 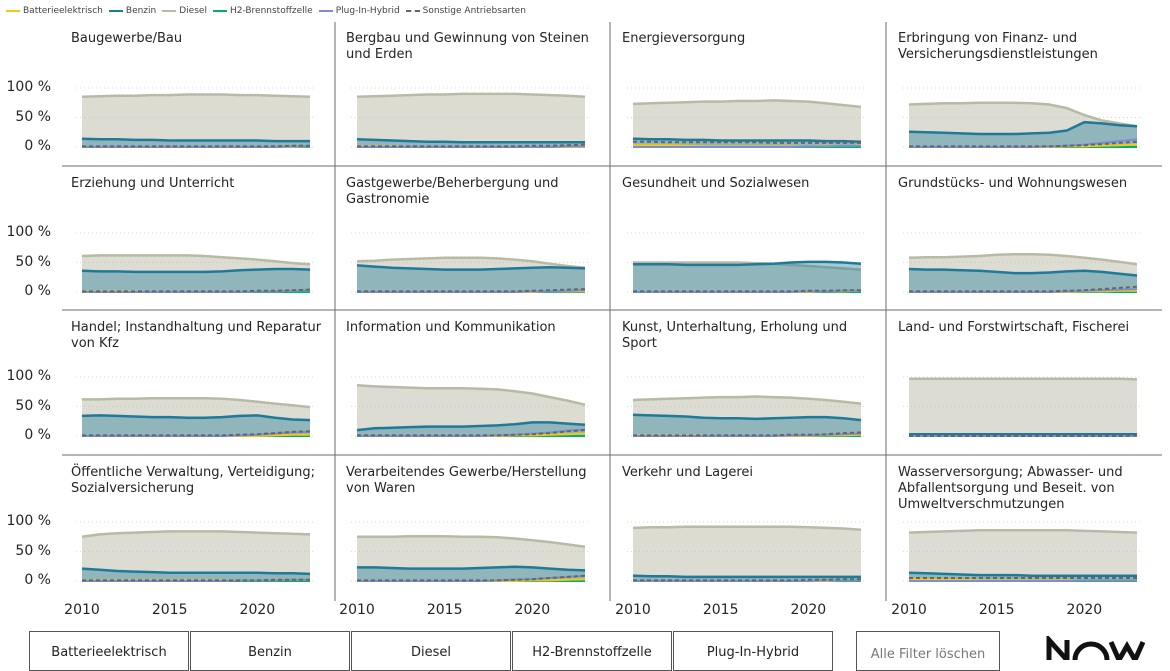 I want to click on y-tick-label: 50 %, so click(x=33, y=261).